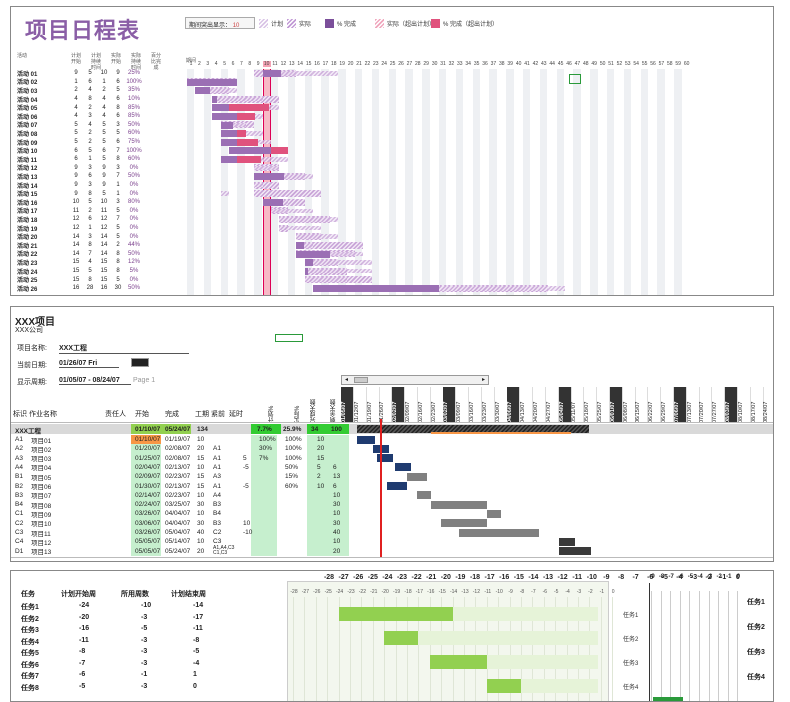  What do you see at coordinates (430, 649) in the screenshot?
I see `grid-line` at bounding box center [430, 649].